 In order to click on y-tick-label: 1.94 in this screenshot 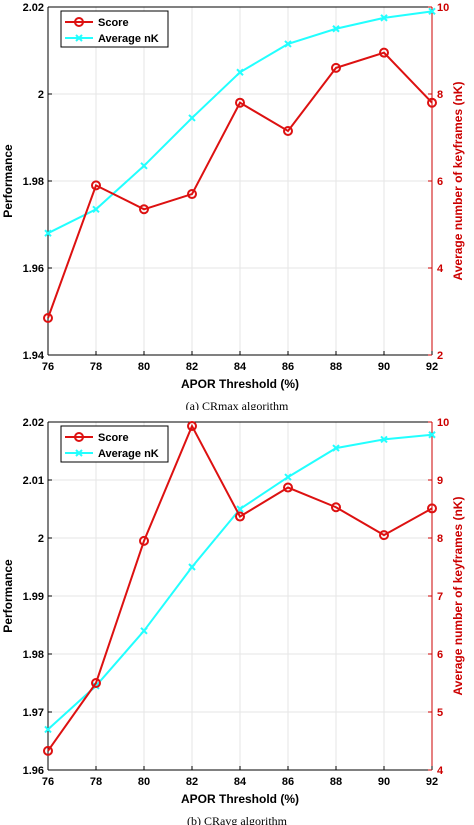, I will do `click(34, 356)`.